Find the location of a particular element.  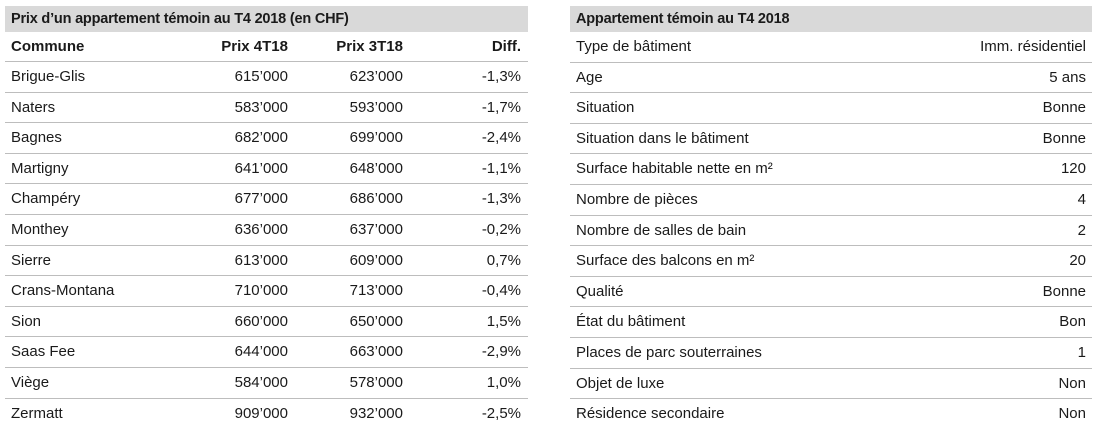

attribute-row: Age 5 ans is located at coordinates (831, 78).